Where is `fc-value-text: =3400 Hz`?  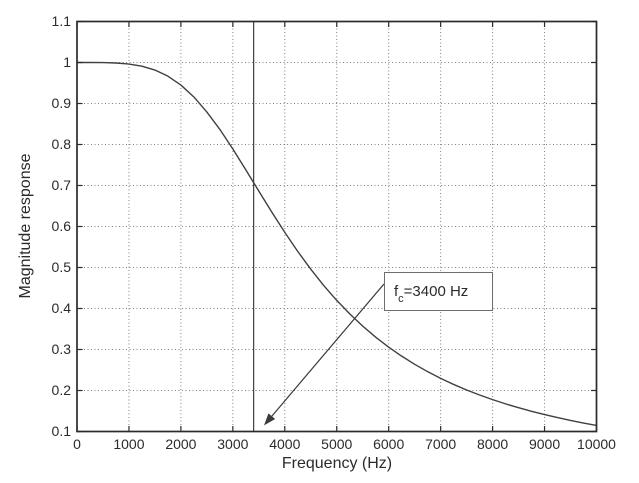 fc-value-text: =3400 Hz is located at coordinates (436, 291).